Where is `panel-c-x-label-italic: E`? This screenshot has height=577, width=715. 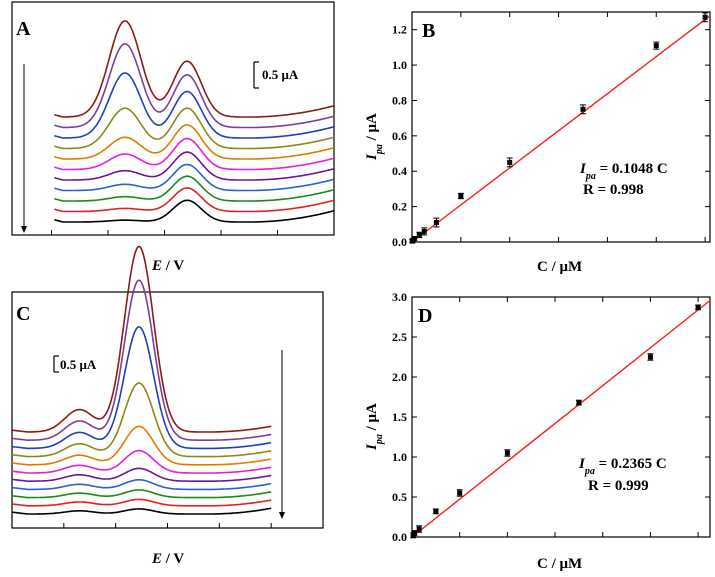
panel-c-x-label-italic: E is located at coordinates (156, 559).